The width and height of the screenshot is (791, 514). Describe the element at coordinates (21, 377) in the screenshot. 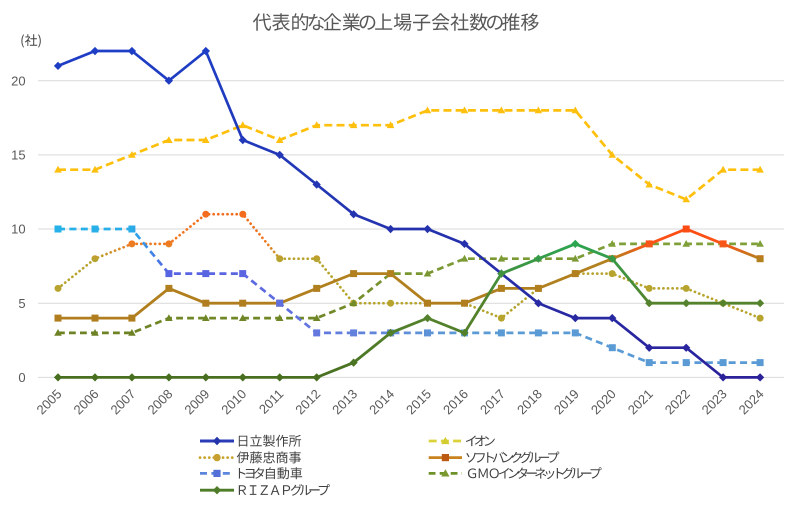

I see `svg-text: 0` at that location.